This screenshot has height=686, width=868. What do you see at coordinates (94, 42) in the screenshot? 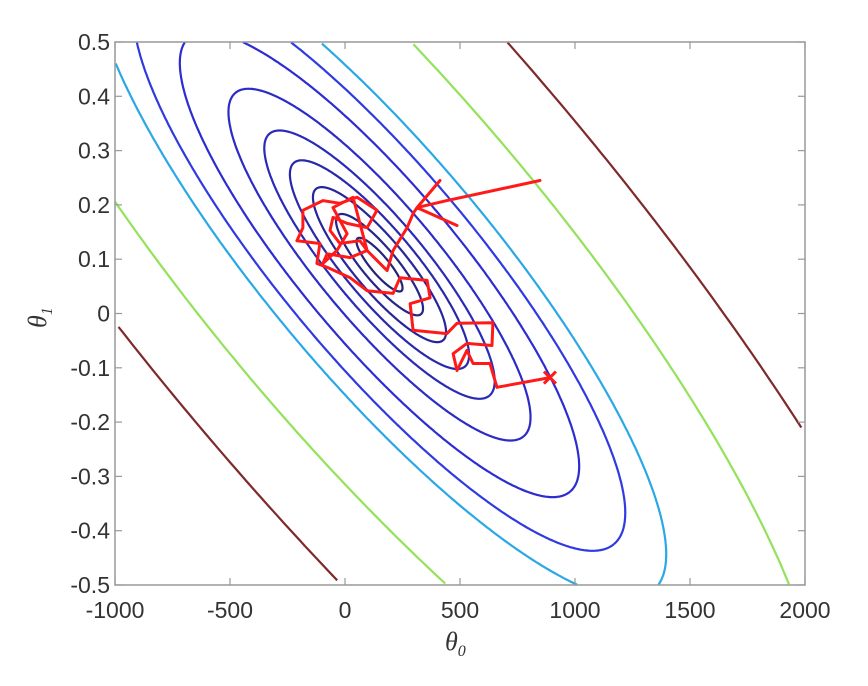
I see `y-tick-label: 0.5` at bounding box center [94, 42].